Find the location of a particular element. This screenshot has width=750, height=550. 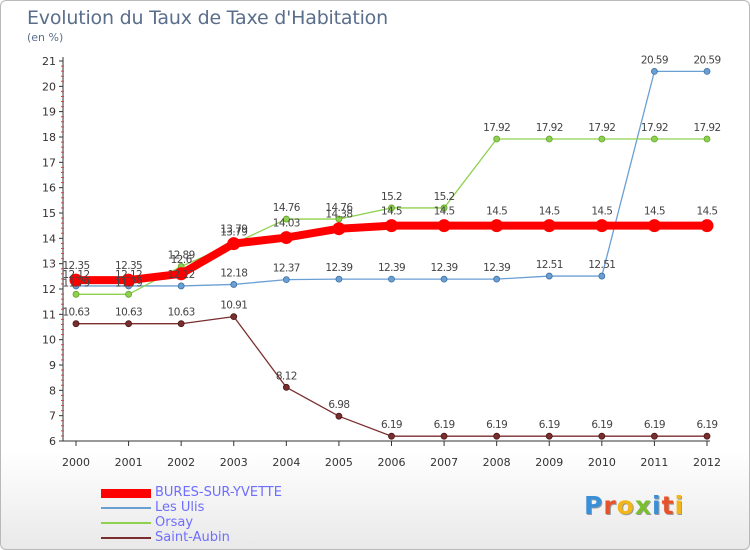

y-tick-label: 20 is located at coordinates (49, 86).